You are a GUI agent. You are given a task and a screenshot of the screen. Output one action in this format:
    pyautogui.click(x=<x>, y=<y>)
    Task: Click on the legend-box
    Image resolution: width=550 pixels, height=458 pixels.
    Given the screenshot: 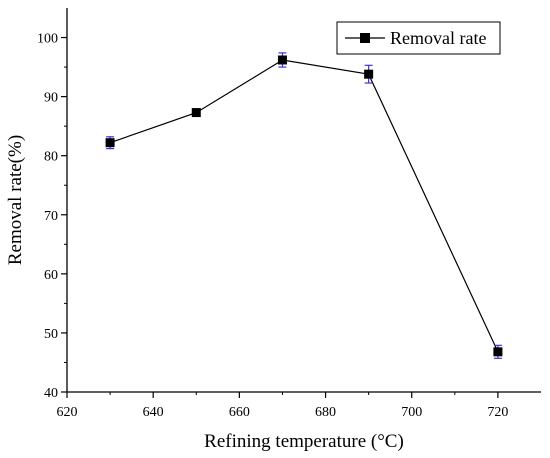 What is the action you would take?
    pyautogui.click(x=418, y=38)
    